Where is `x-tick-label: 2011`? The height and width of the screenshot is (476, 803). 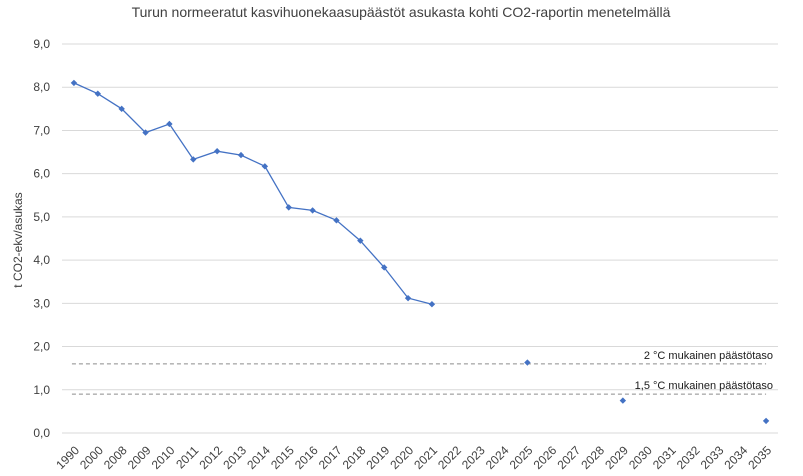
x-tick-label: 2011 is located at coordinates (187, 457).